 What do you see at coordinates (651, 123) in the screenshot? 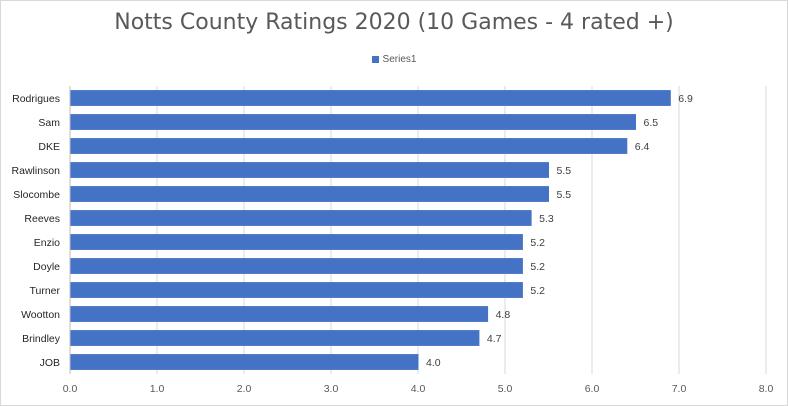
I see `data-label: 6.5` at bounding box center [651, 123].